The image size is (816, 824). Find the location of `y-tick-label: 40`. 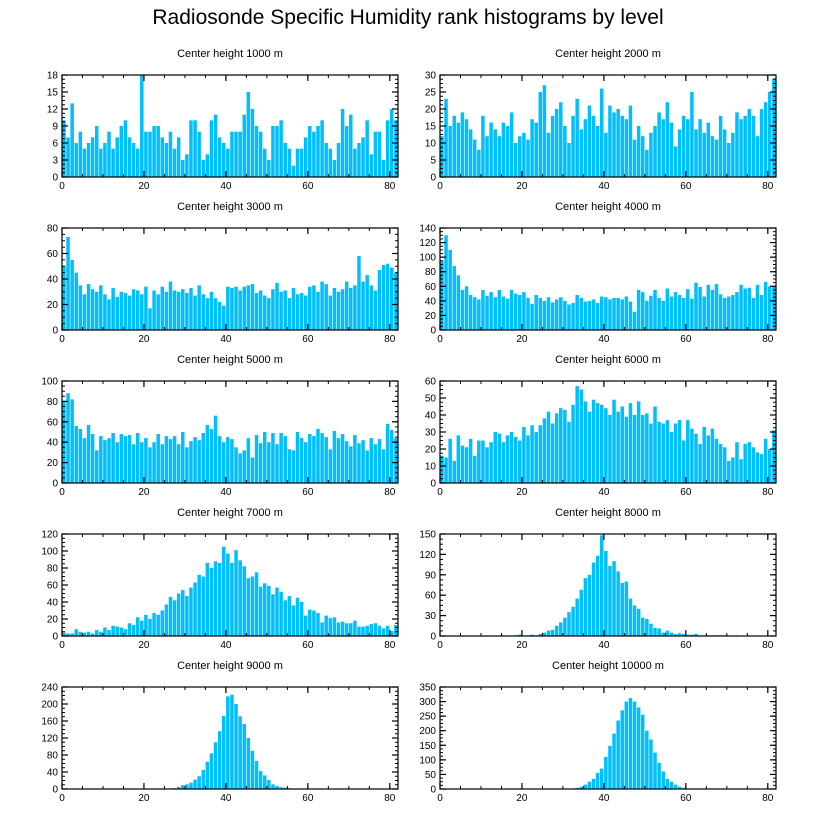

y-tick-label: 40 is located at coordinates (53, 280).